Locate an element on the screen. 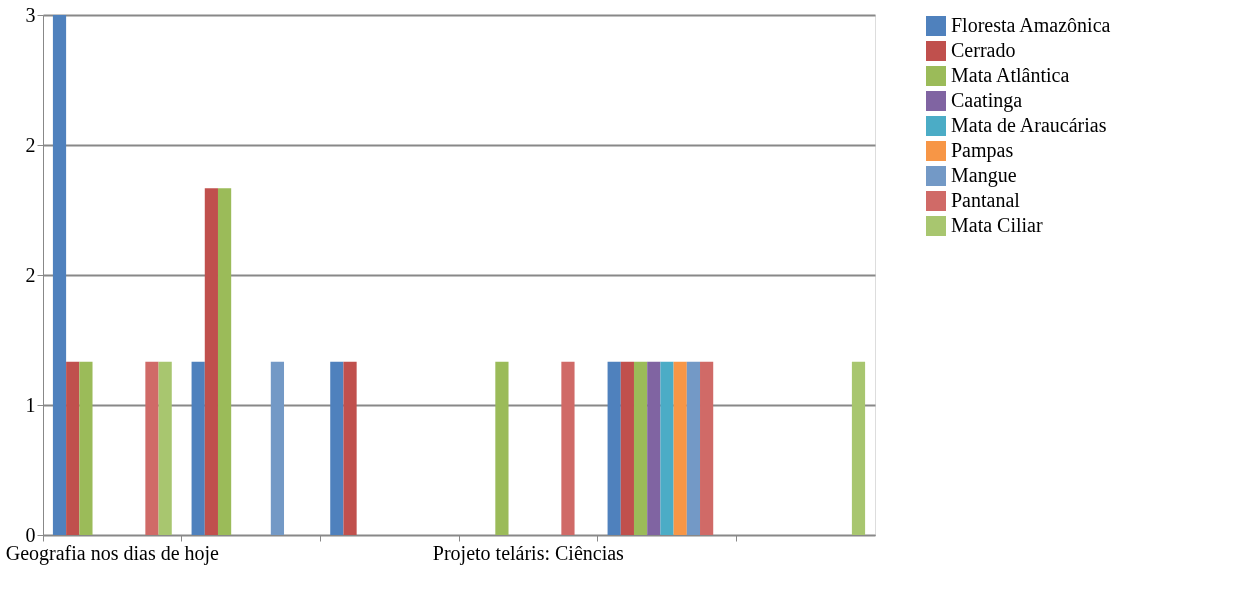 The height and width of the screenshot is (599, 1239). legend-label: Floresta Amazônica is located at coordinates (1031, 25).